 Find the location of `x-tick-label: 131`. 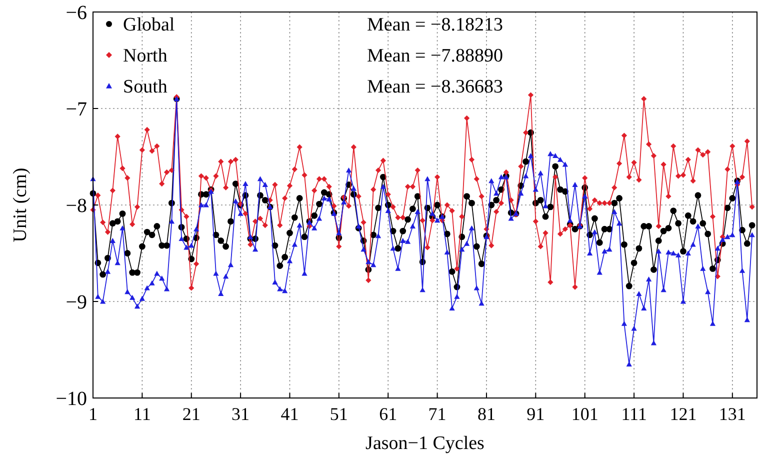

x-tick-label: 131 is located at coordinates (732, 414).